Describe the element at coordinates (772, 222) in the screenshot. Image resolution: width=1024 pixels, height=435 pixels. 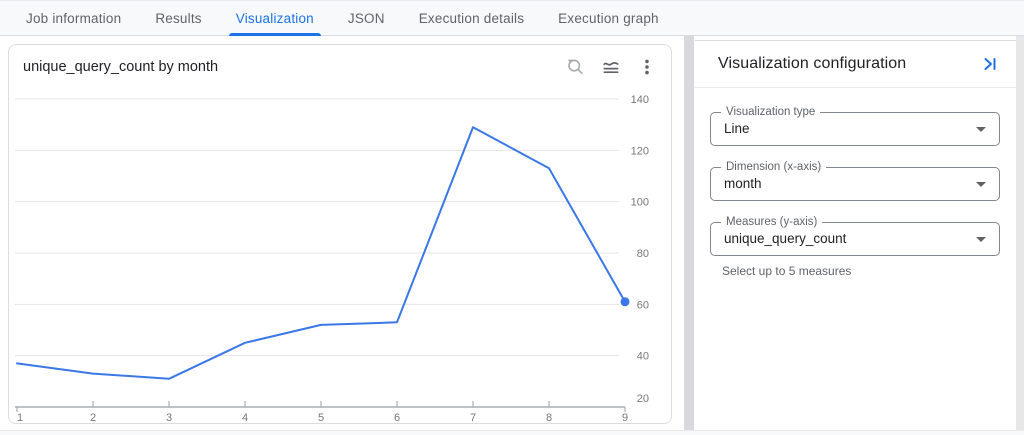
I see `measures-y-axis-label: Measures (y-axis)` at that location.